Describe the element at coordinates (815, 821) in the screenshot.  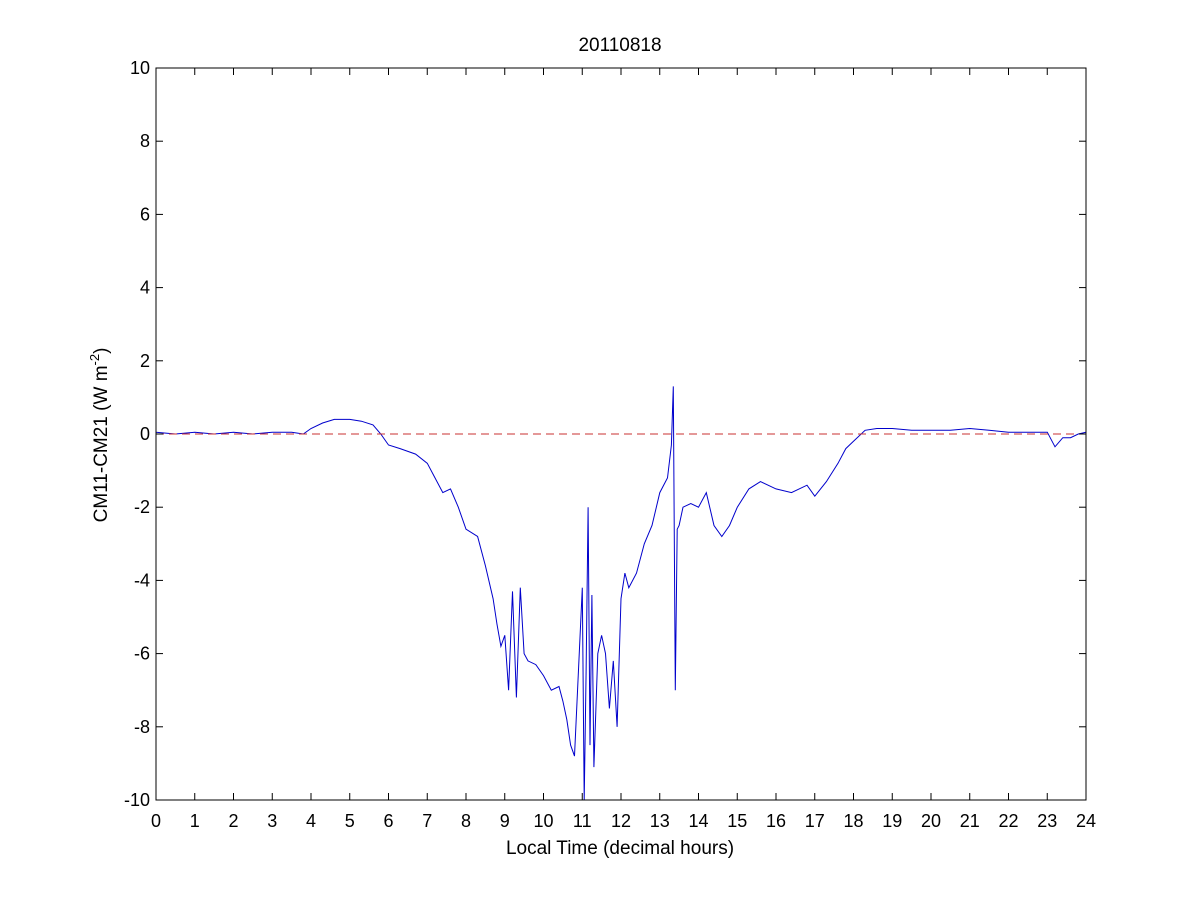
I see `x-tick-label: 17` at that location.